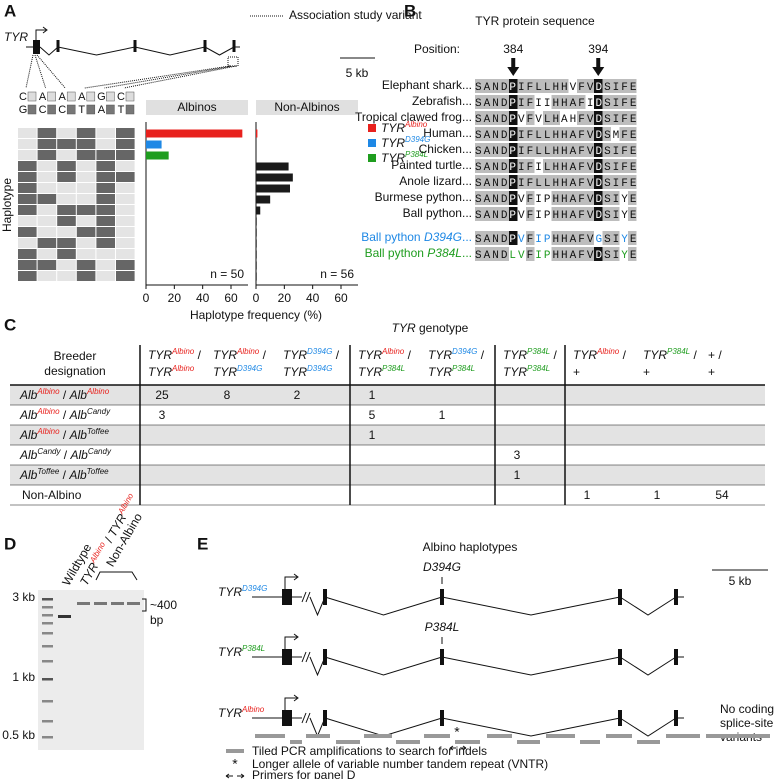 The width and height of the screenshot is (776, 779). What do you see at coordinates (256, 298) in the screenshot?
I see `x-tick-label: 0` at bounding box center [256, 298].